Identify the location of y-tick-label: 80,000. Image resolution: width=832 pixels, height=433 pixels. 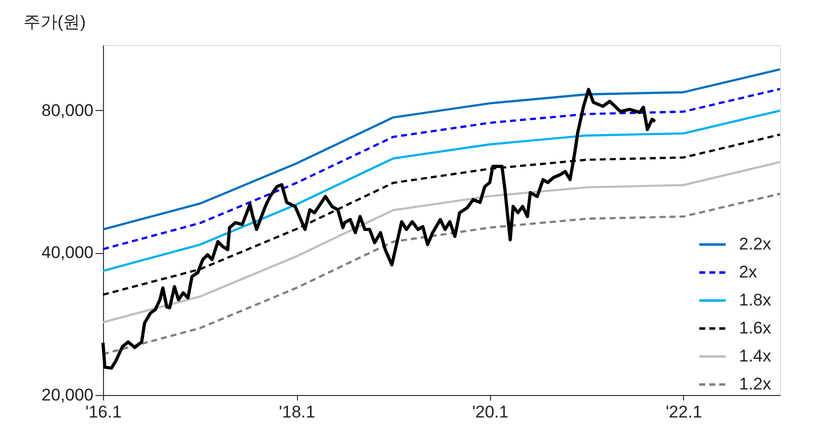
(68, 110).